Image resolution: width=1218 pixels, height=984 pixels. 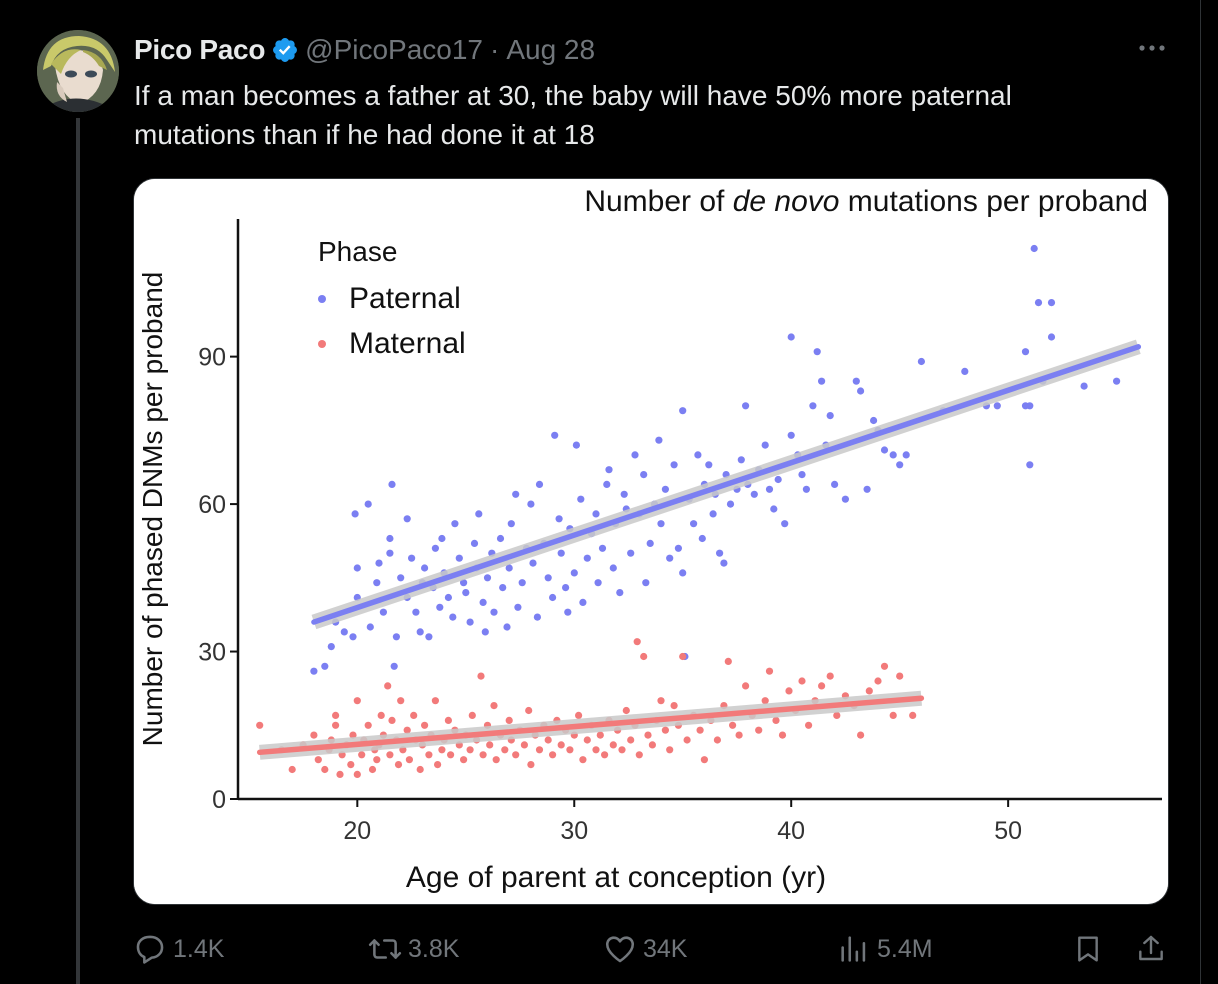 What do you see at coordinates (791, 831) in the screenshot?
I see `x-tick-label: 40` at bounding box center [791, 831].